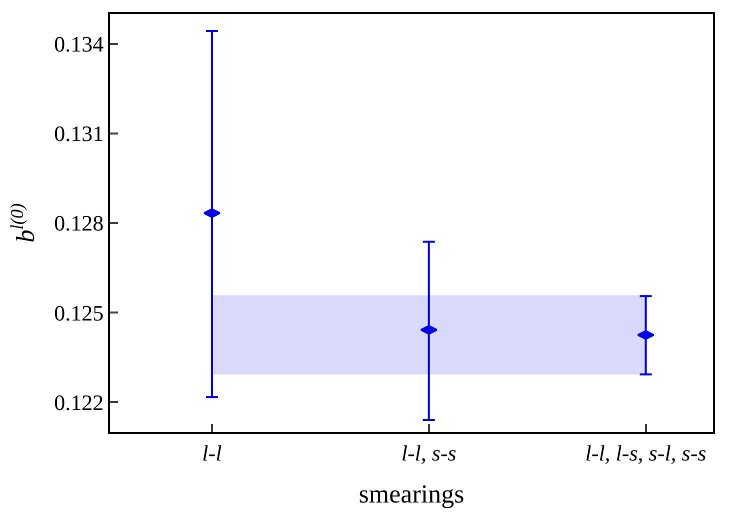  What do you see at coordinates (411, 494) in the screenshot?
I see `x-axis-title: smearings` at bounding box center [411, 494].